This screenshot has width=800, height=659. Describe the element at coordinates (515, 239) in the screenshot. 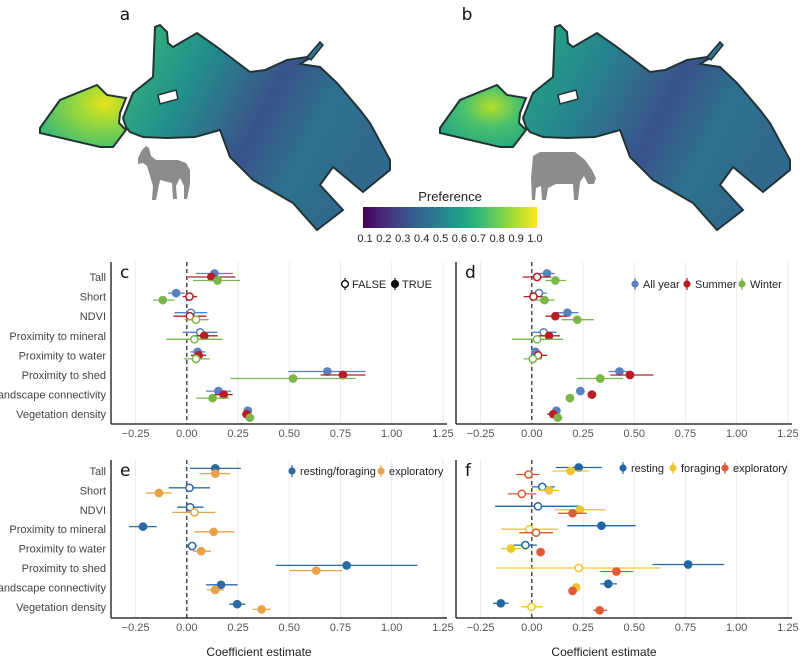

I see `colorbar-tick-label: 0.9` at that location.